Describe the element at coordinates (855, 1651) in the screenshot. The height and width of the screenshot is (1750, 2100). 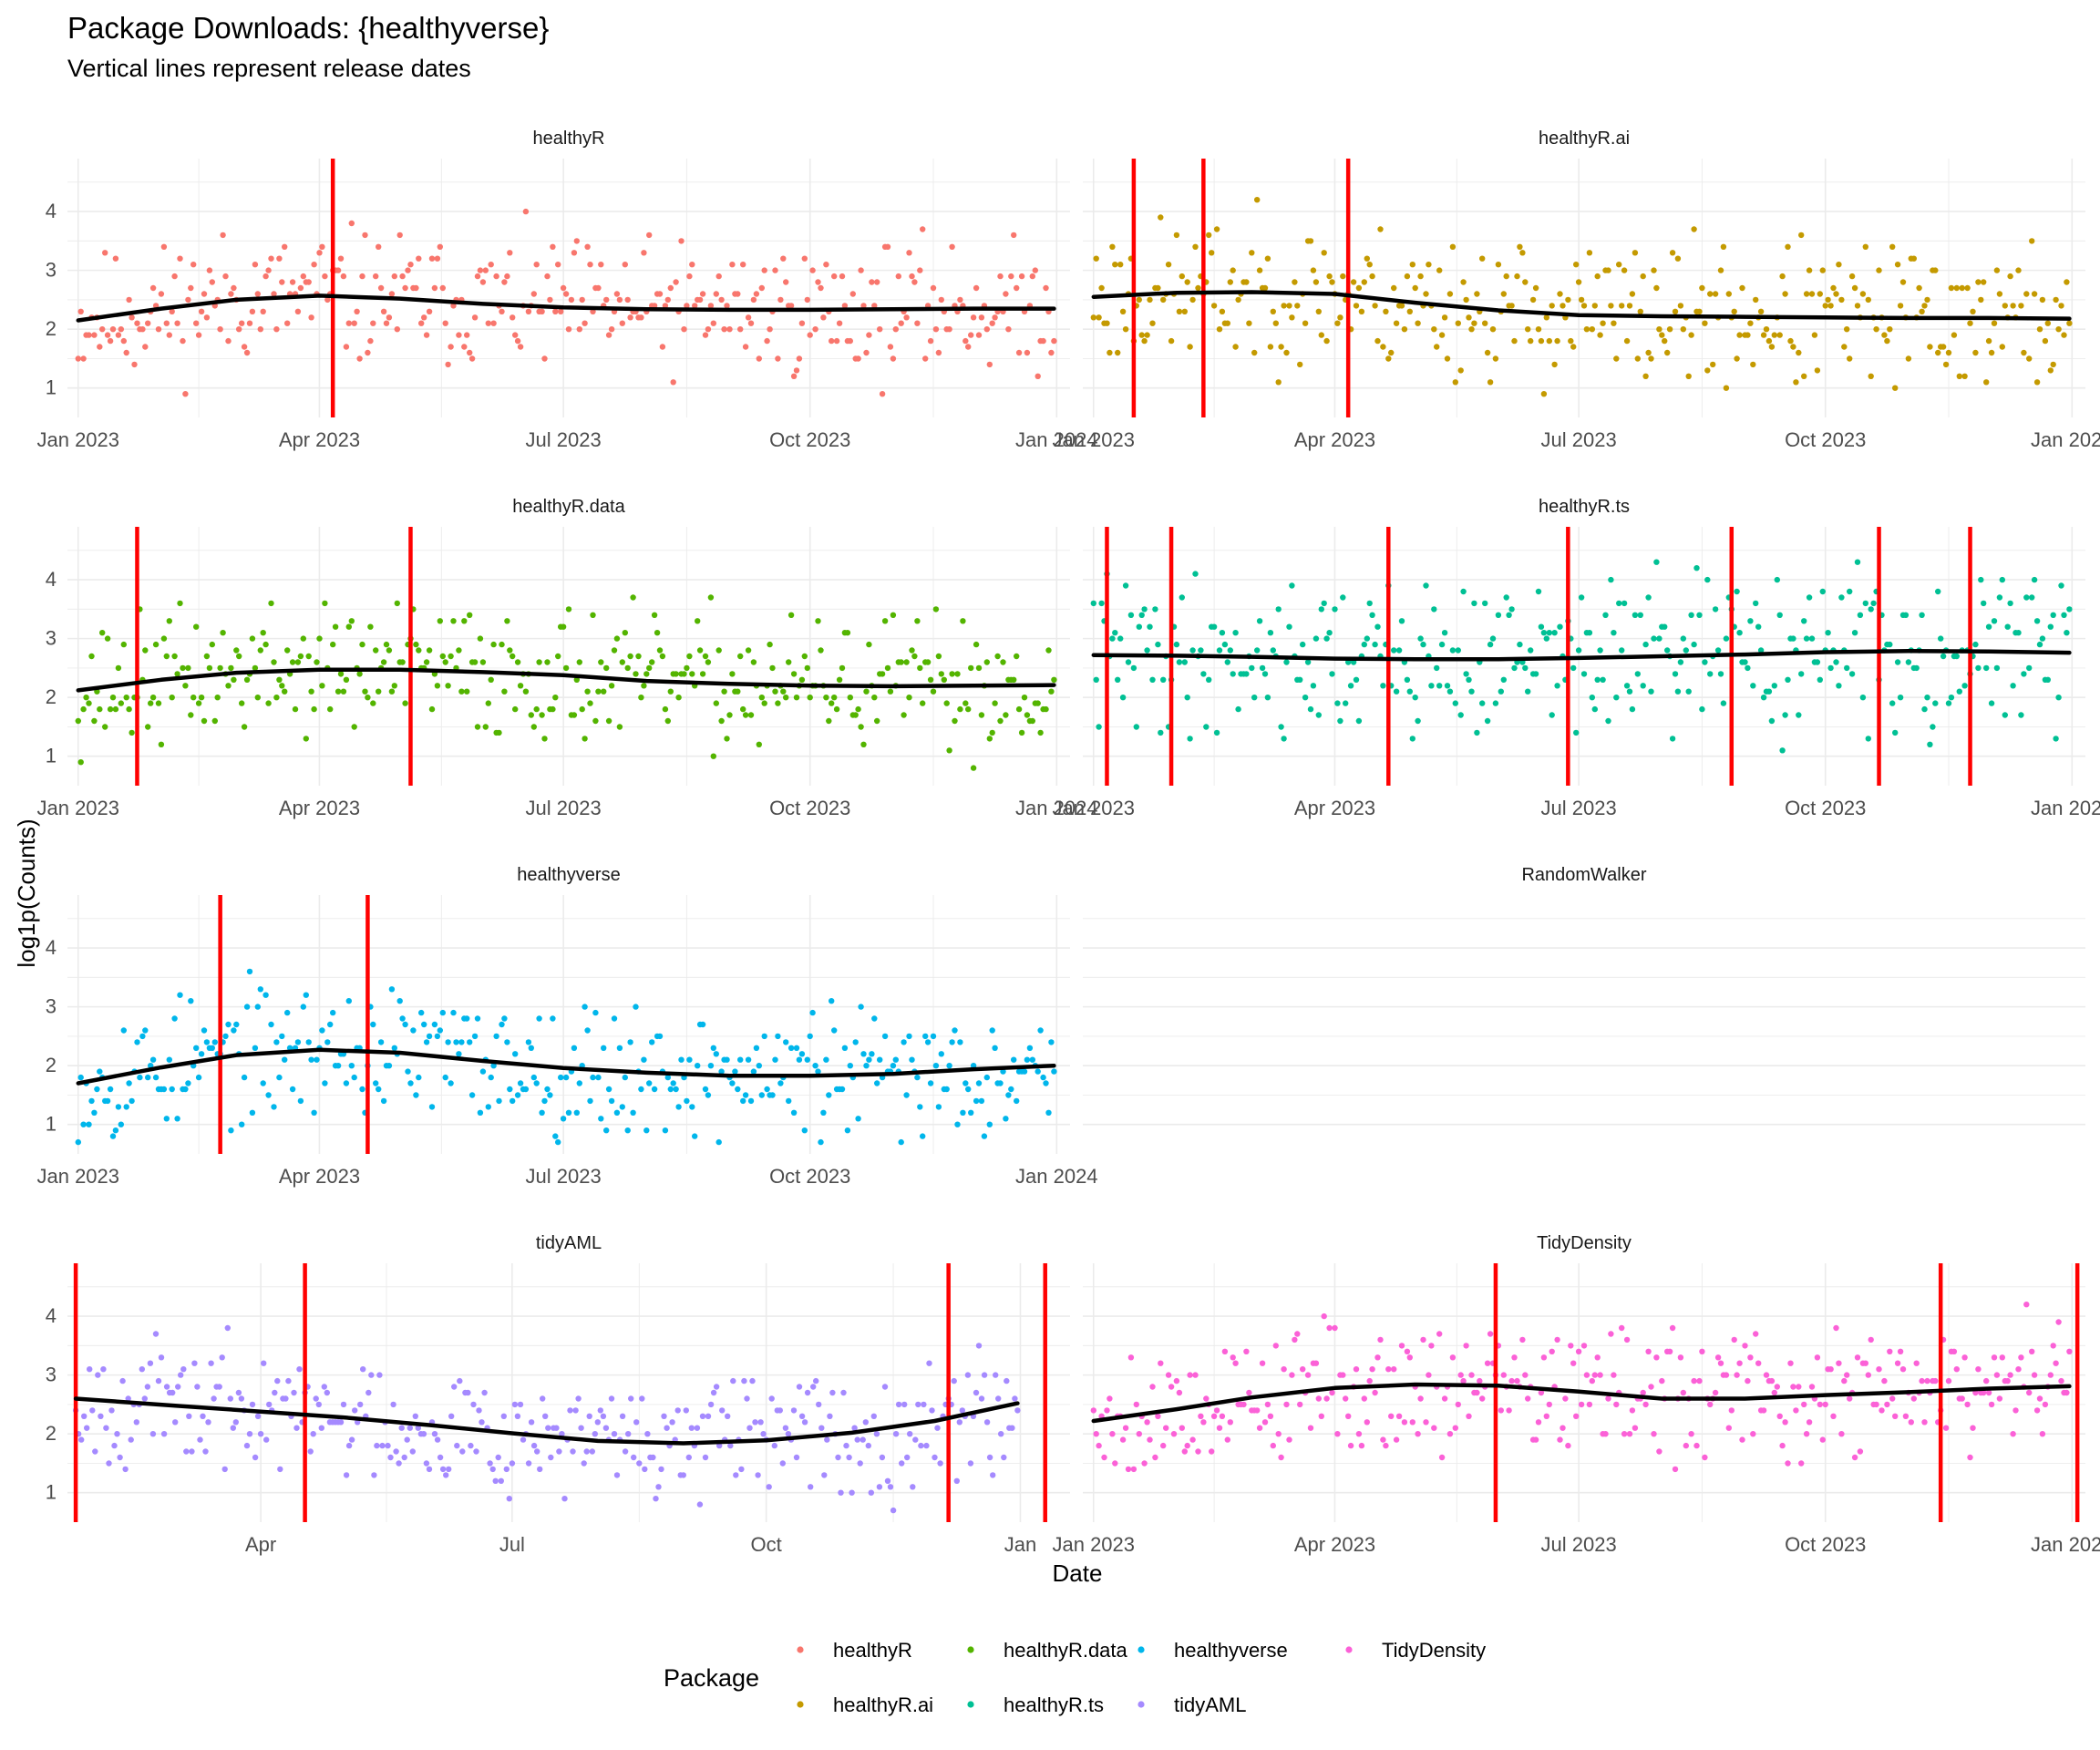
I see `legend-item-healthyr: healthyR` at that location.